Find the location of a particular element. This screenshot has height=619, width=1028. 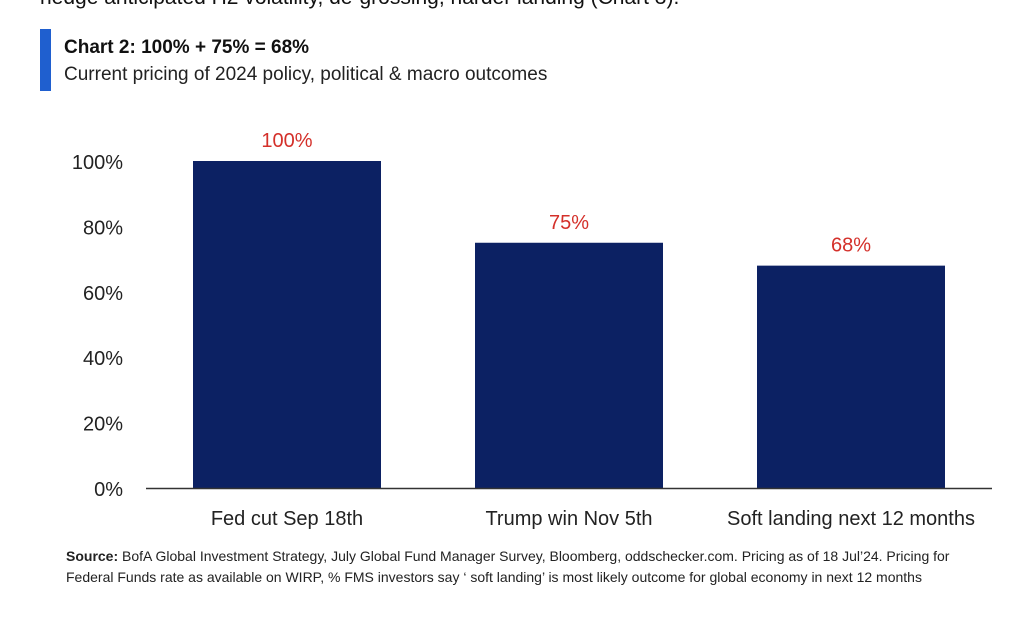

x-tick-label: Soft landing next 12 months is located at coordinates (851, 519).